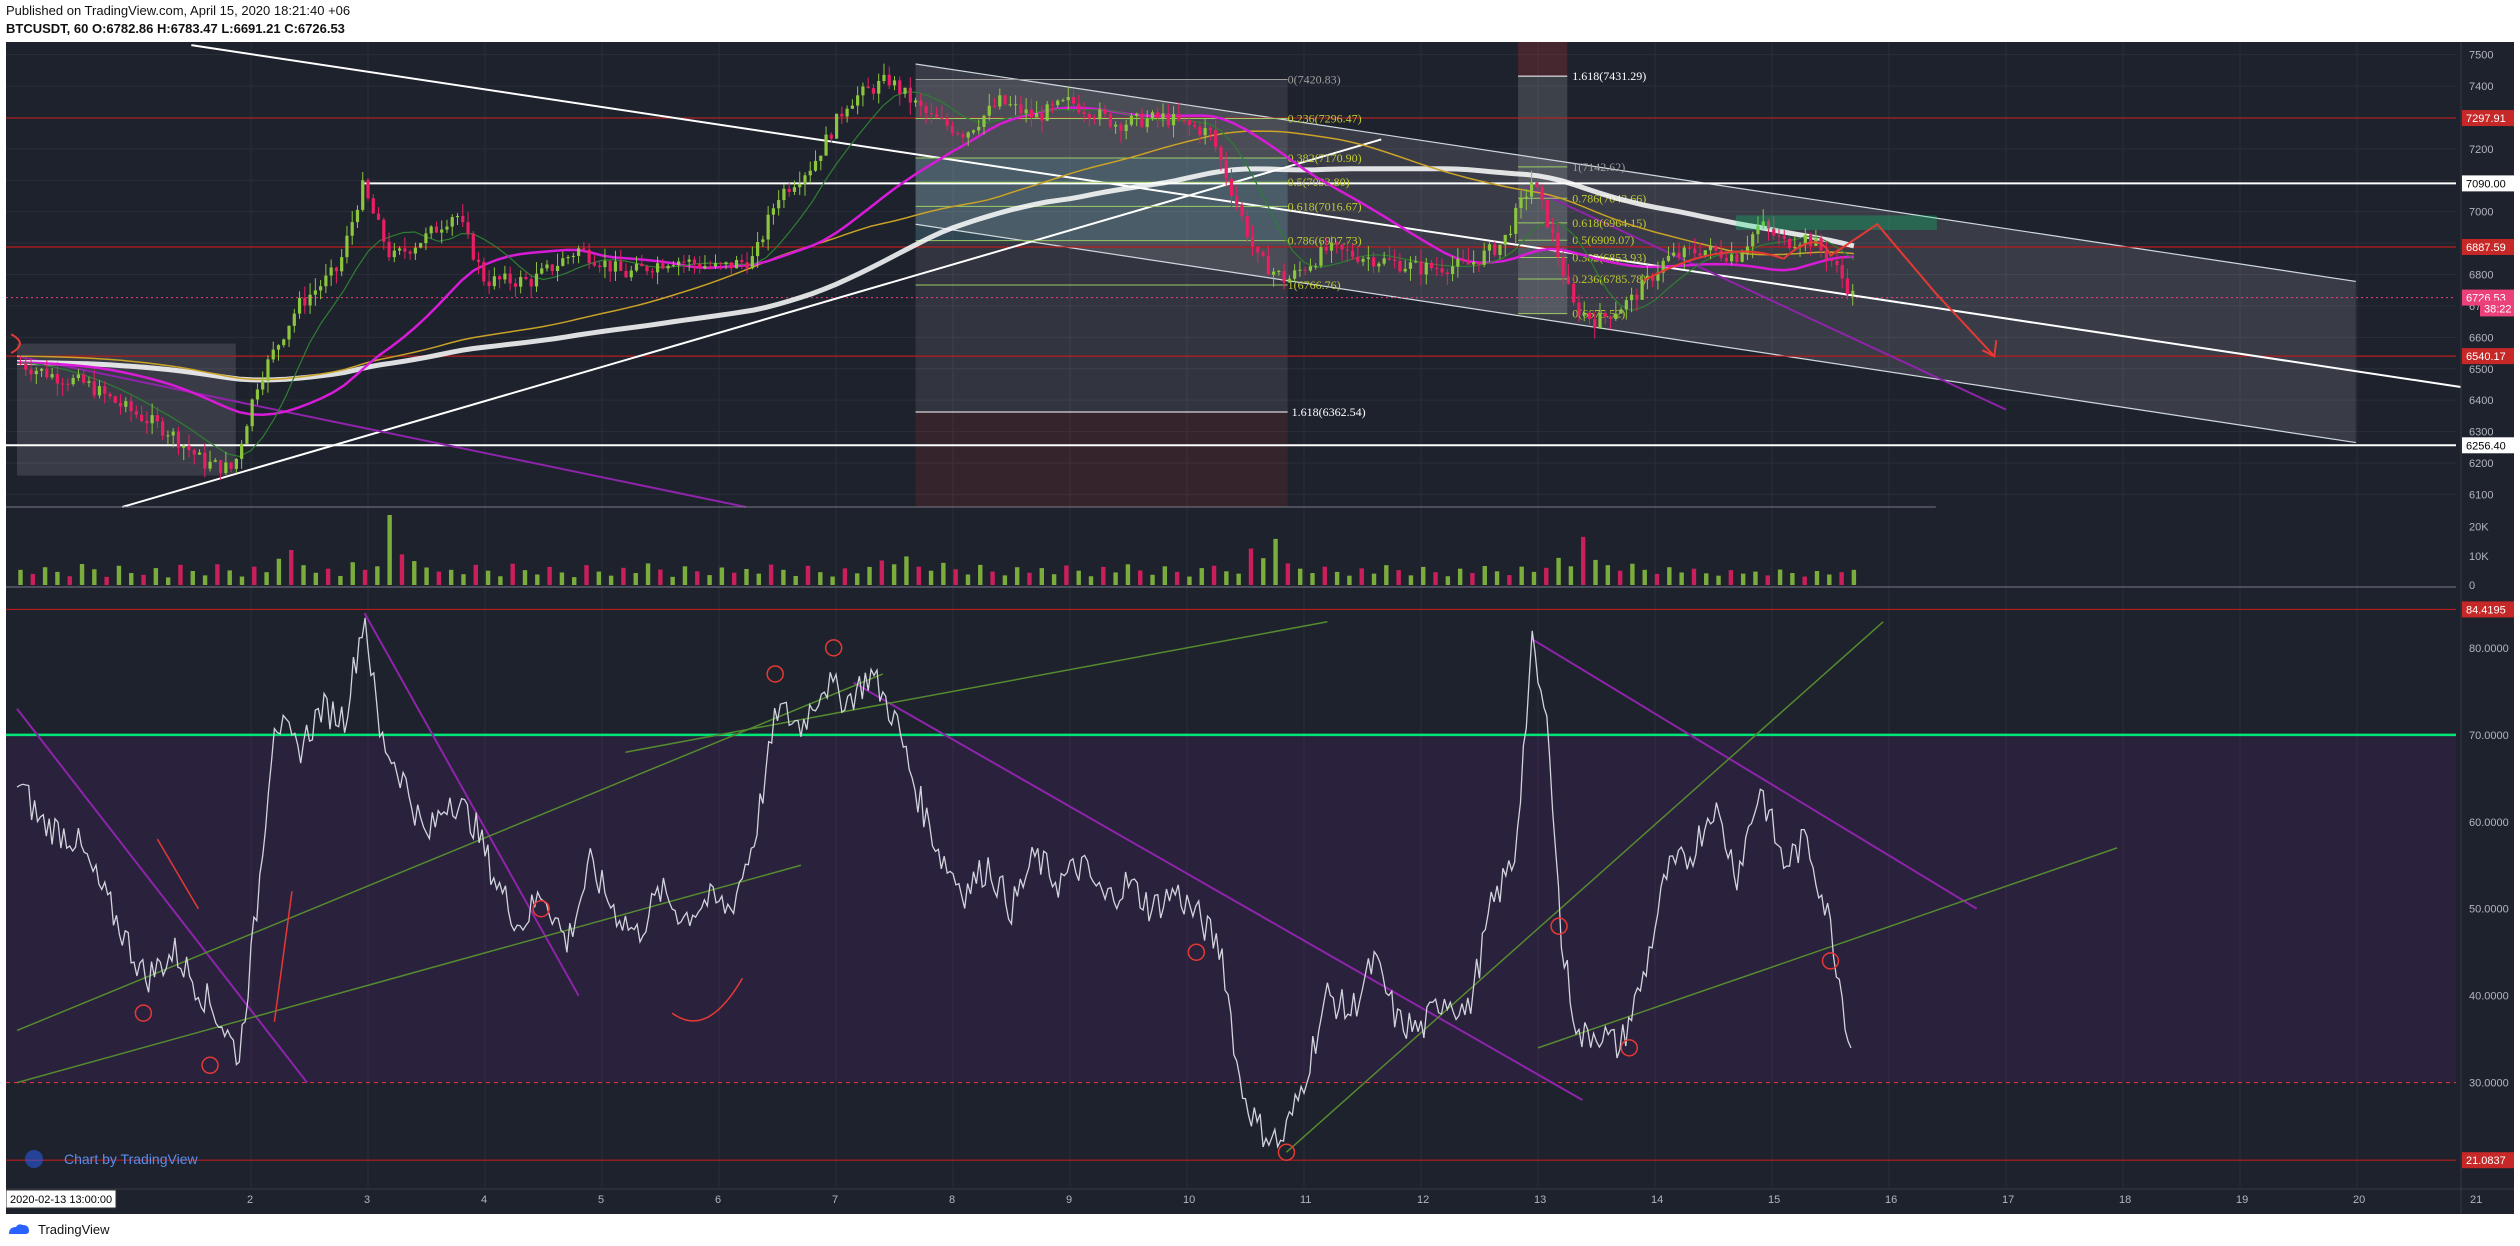 The width and height of the screenshot is (2520, 1246). What do you see at coordinates (707, 999) in the screenshot?
I see `rsi-annotation-scribble` at bounding box center [707, 999].